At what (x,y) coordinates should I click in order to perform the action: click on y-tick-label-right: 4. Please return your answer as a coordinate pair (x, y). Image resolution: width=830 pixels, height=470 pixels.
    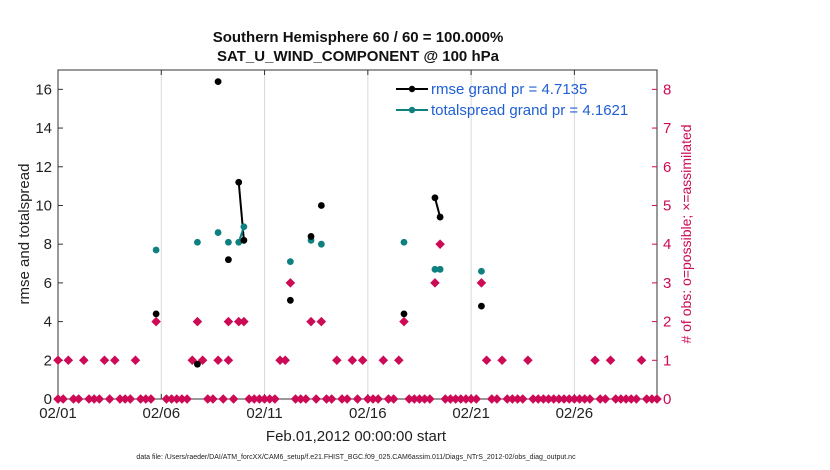
    Looking at the image, I should click on (667, 244).